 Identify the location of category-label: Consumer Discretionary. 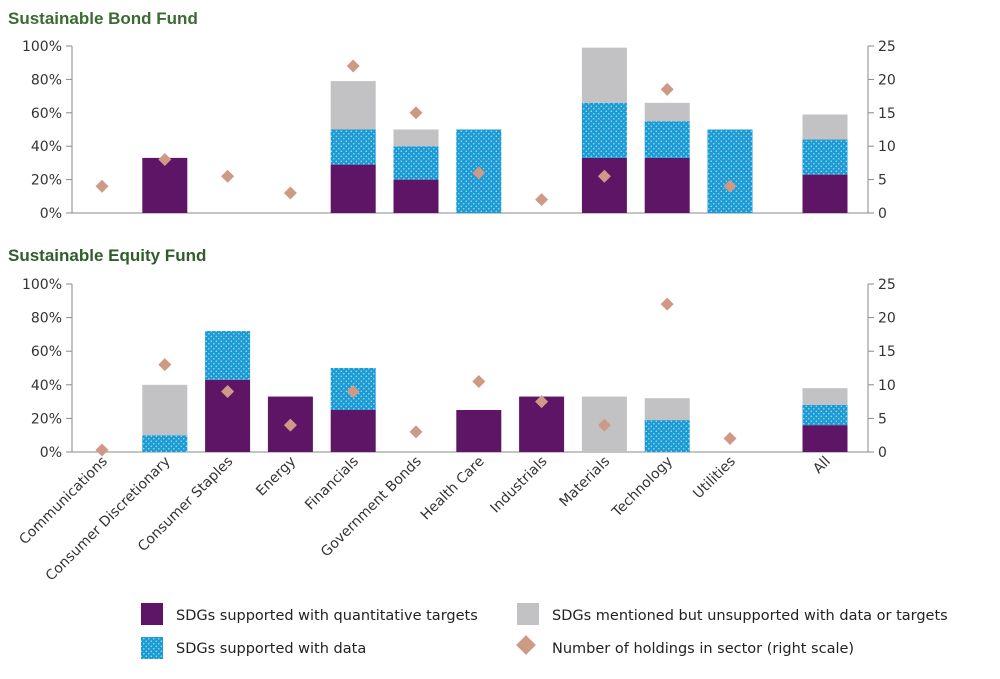
(108, 519).